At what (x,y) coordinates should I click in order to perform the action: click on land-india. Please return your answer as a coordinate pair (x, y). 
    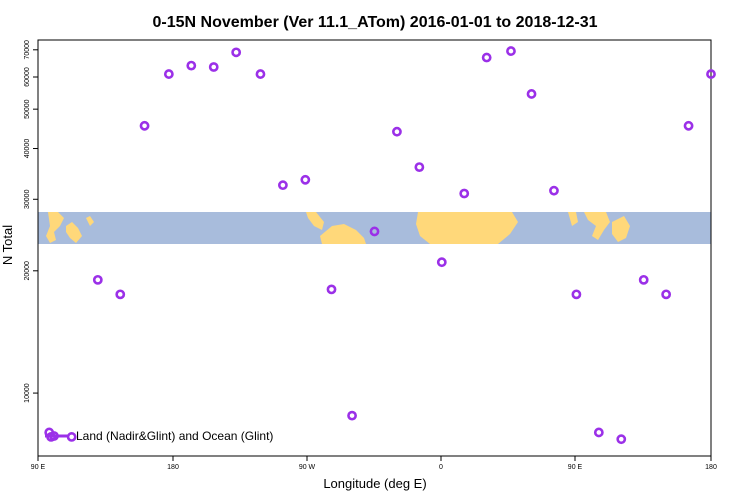
    Looking at the image, I should click on (573, 219).